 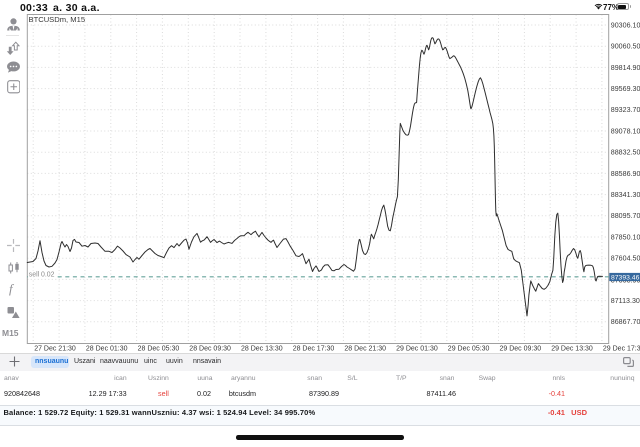 I want to click on svg-text: 28 Dec 05:30, so click(x=159, y=348).